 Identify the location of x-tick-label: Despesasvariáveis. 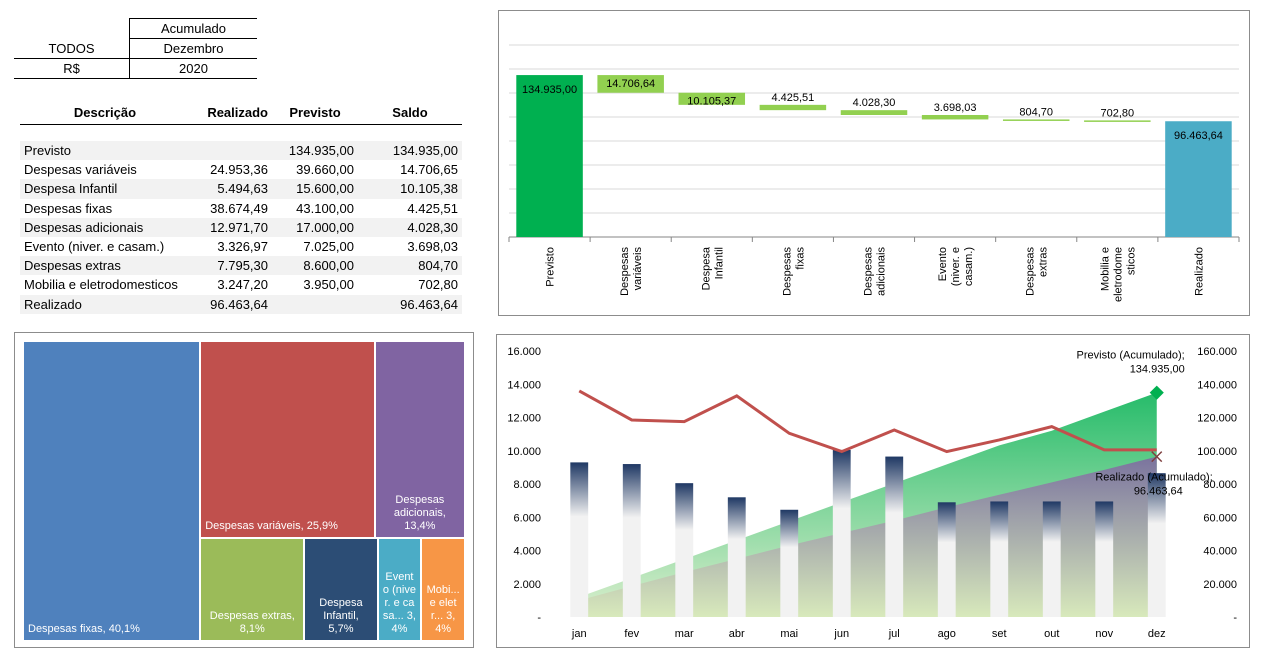
(631, 271).